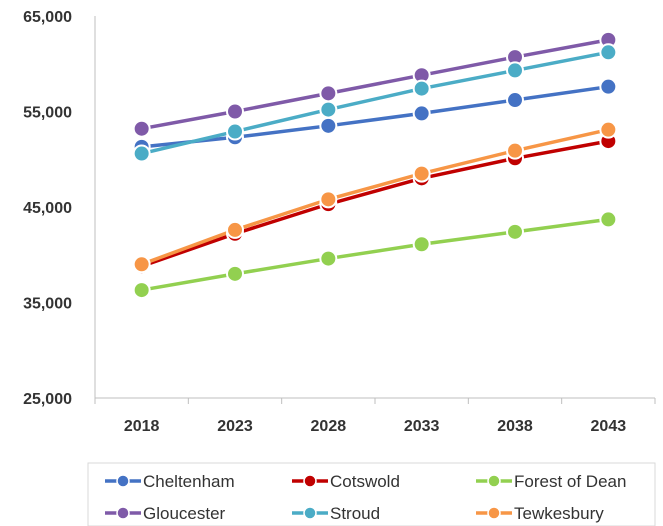 The width and height of the screenshot is (663, 526). What do you see at coordinates (375, 254) in the screenshot?
I see `series-line-forest-of-dean` at bounding box center [375, 254].